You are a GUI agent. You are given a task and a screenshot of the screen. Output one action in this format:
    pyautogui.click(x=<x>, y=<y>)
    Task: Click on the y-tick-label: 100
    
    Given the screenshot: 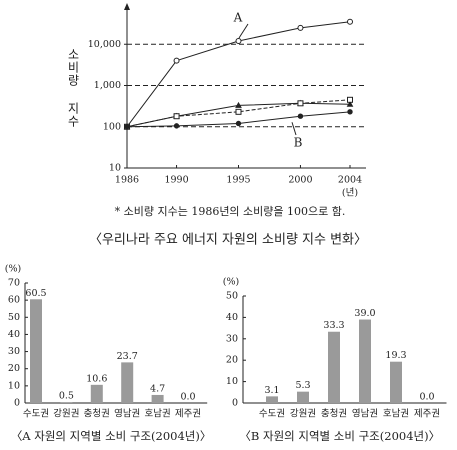 What is the action you would take?
    pyautogui.click(x=112, y=126)
    